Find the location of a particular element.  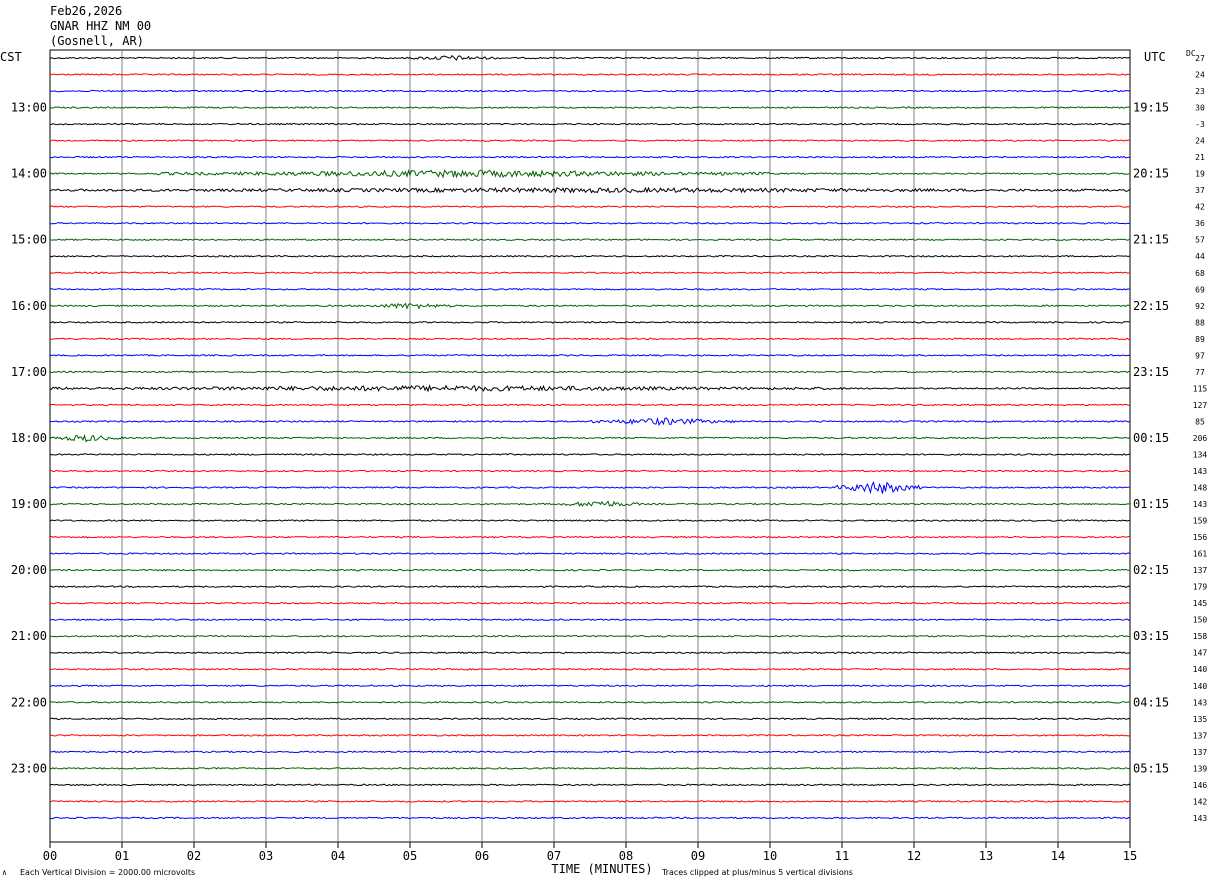

dc-offset-label: 161 is located at coordinates (1200, 554).